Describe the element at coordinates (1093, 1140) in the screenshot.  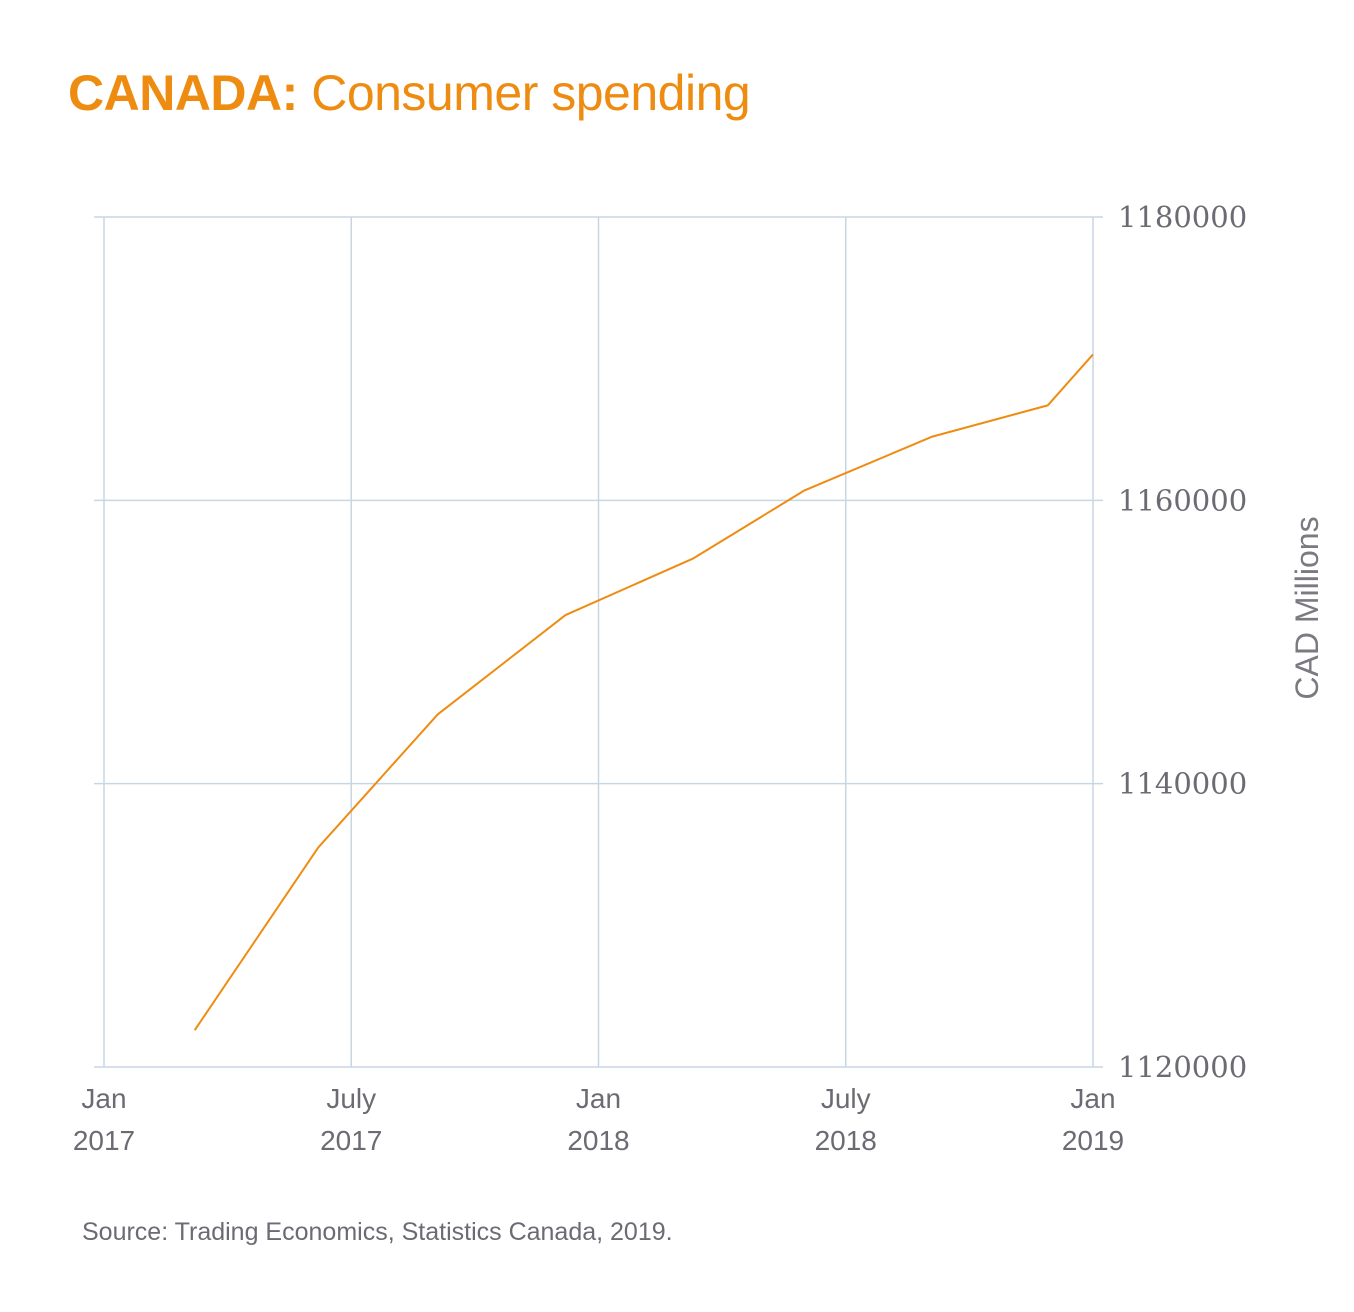
I see `x-tick-label-year: 2019` at that location.